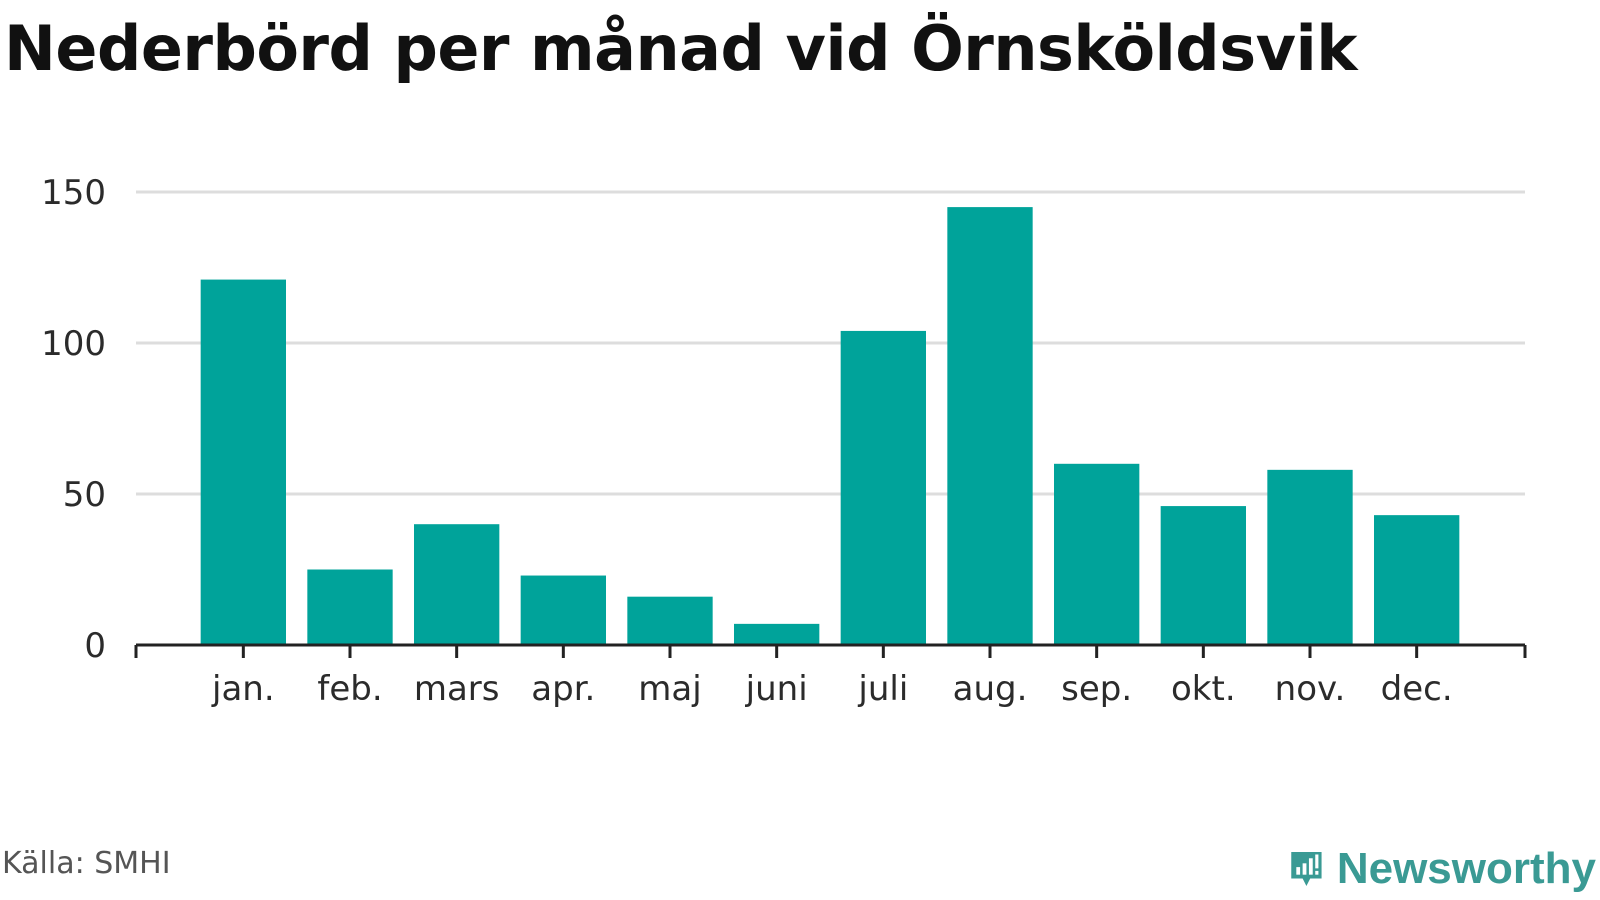 This screenshot has width=1600, height=900. What do you see at coordinates (349, 689) in the screenshot?
I see `x-tick-label: feb.` at bounding box center [349, 689].